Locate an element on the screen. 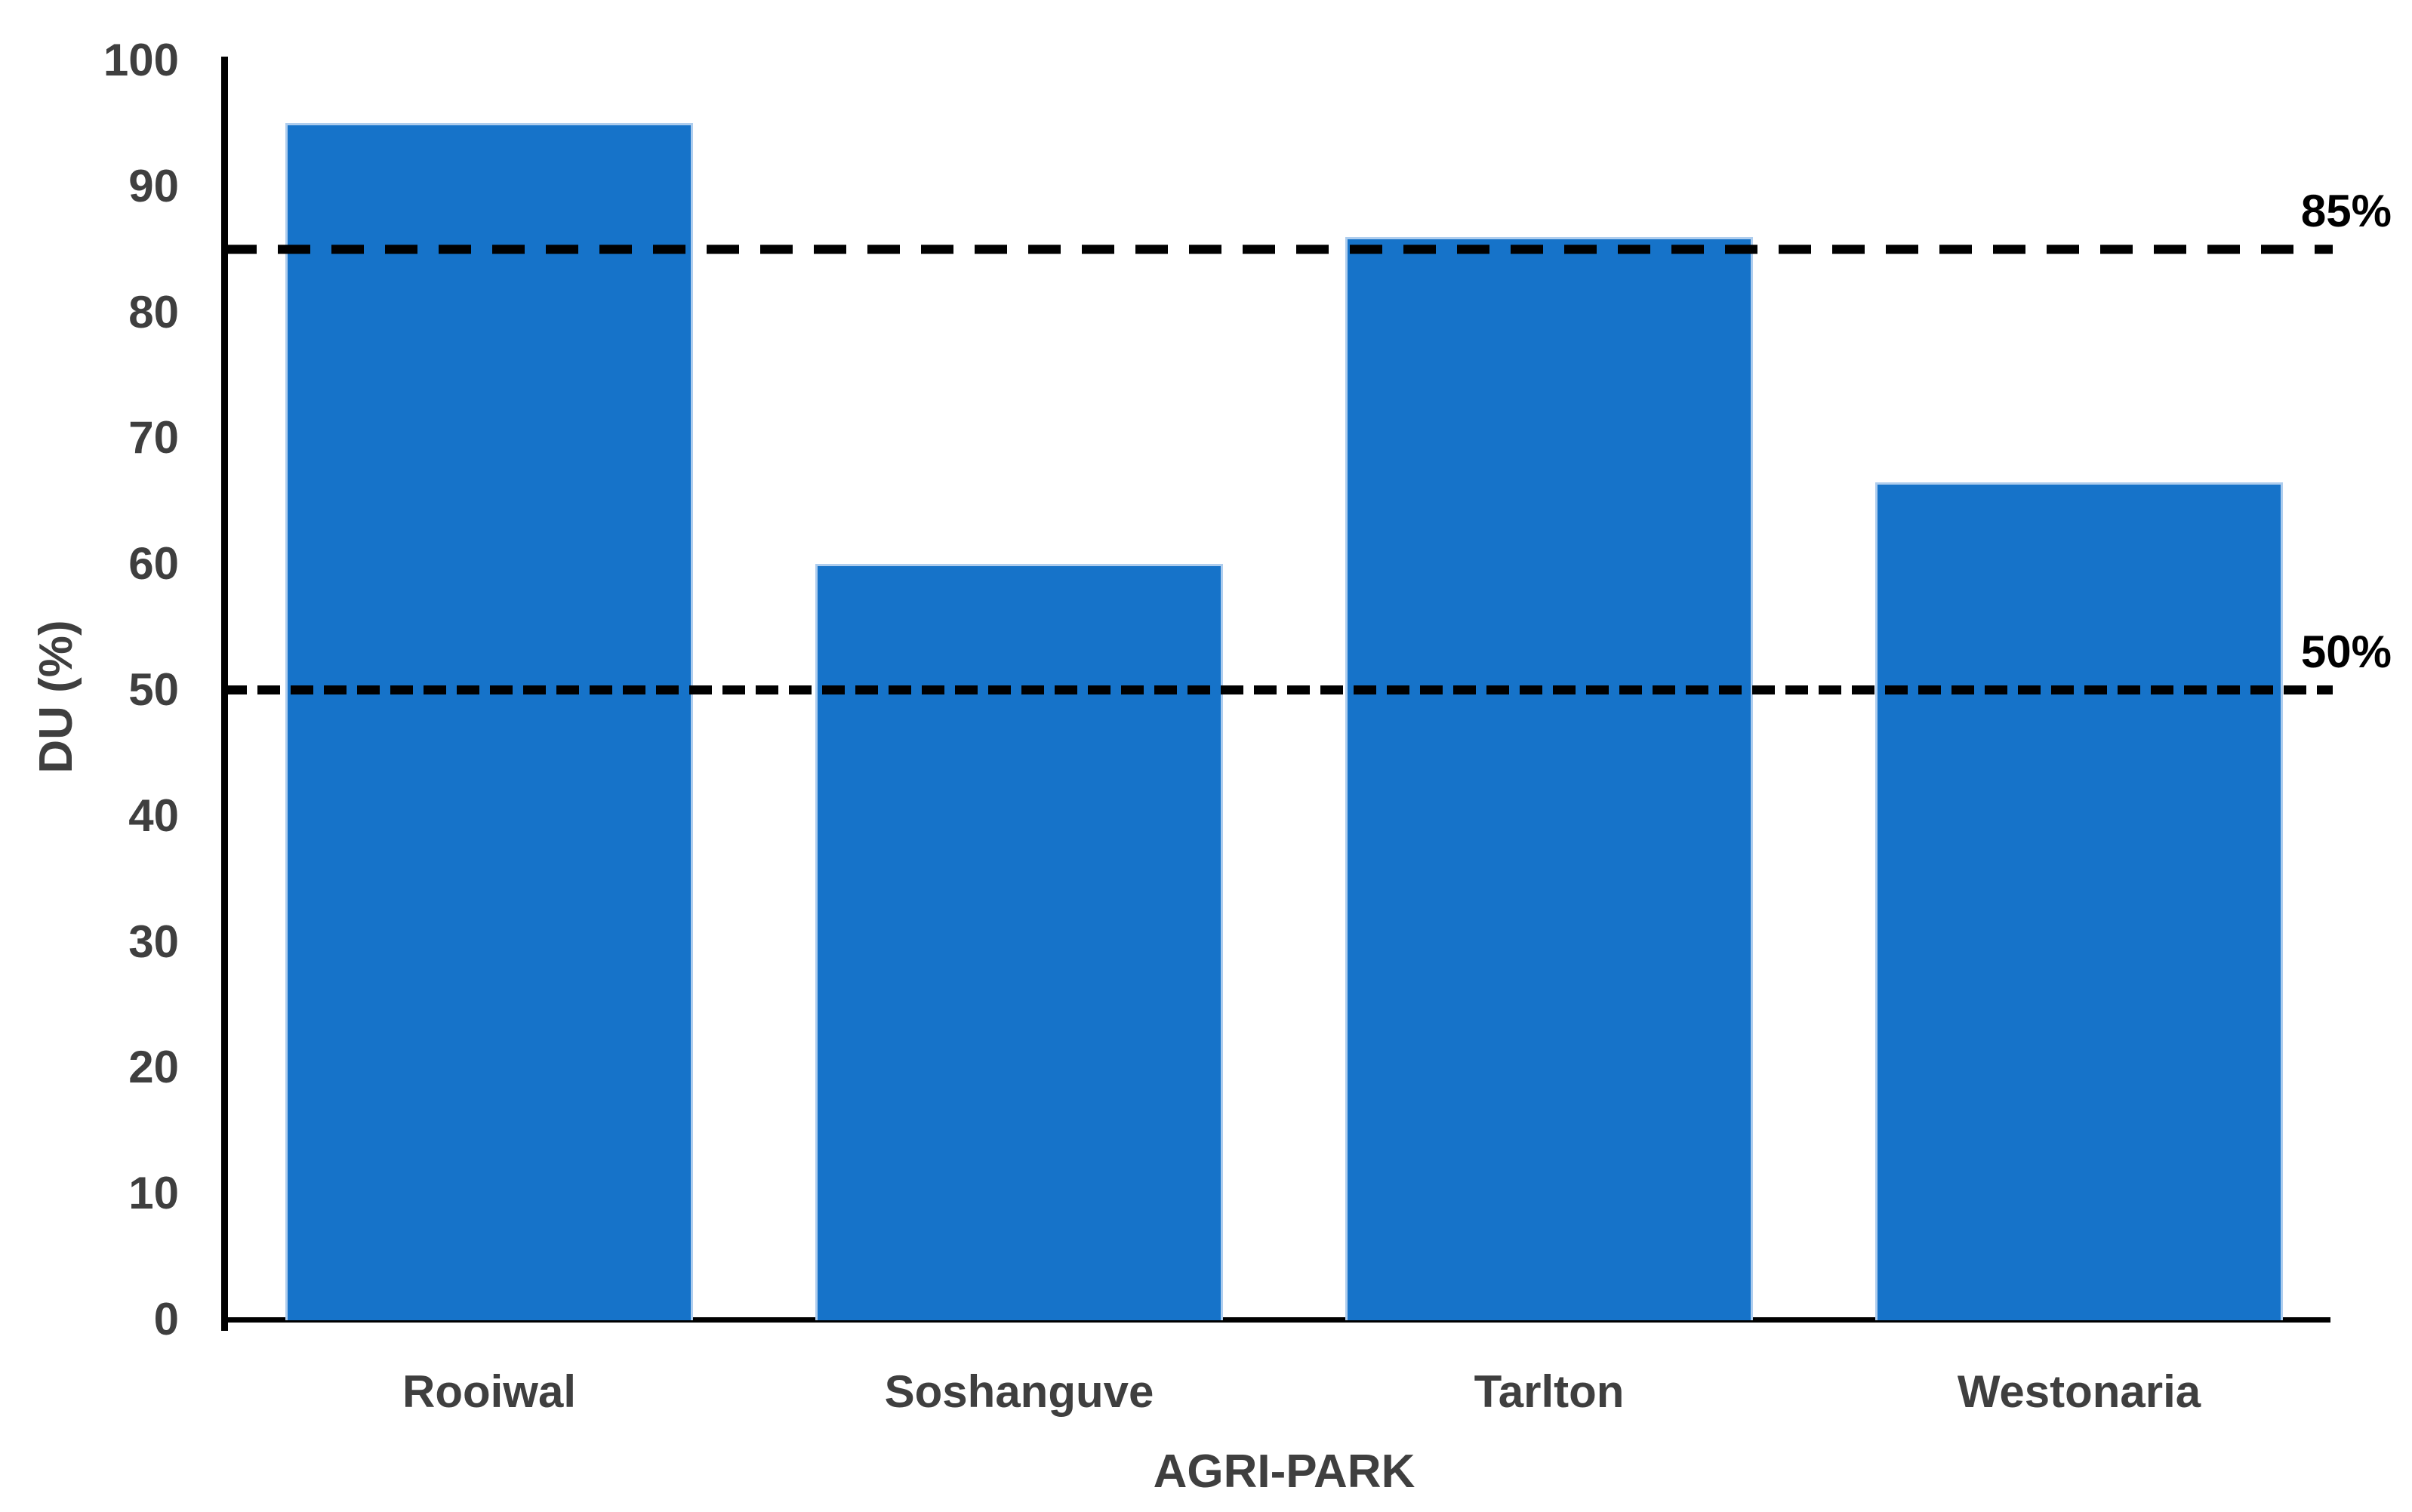 This screenshot has height=1512, width=2412. y-tick-label-60: 60 is located at coordinates (153, 564).